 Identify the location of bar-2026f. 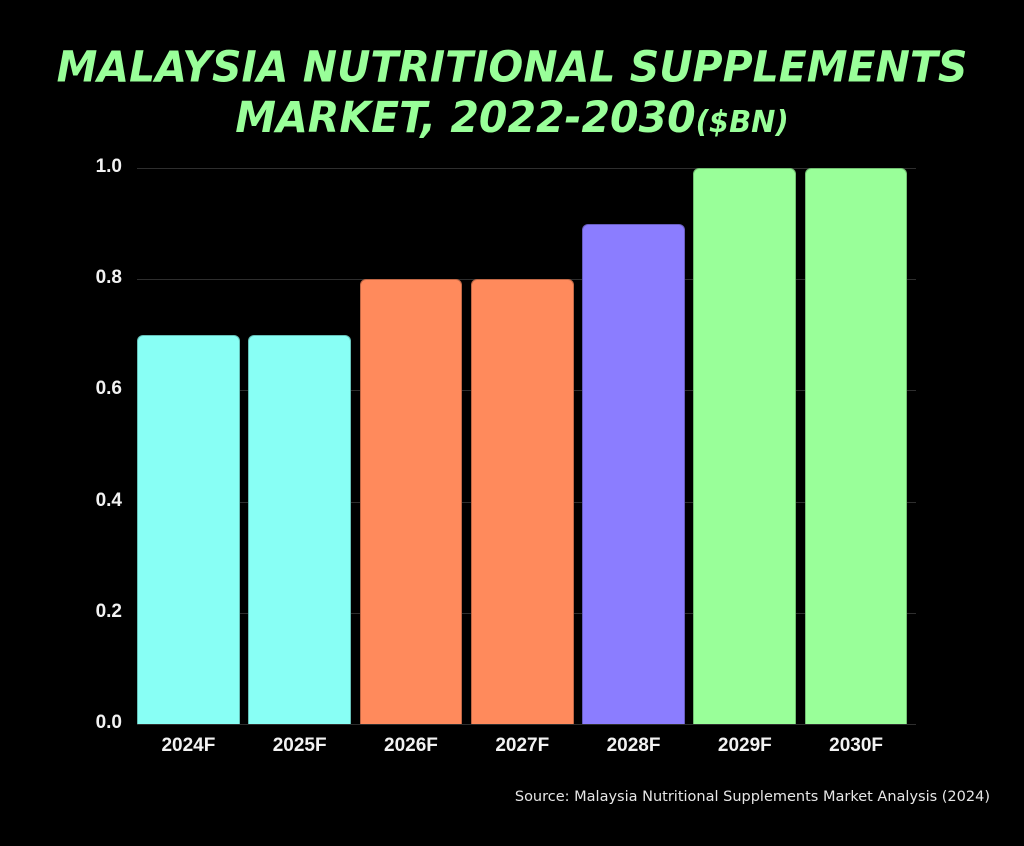
(411, 501).